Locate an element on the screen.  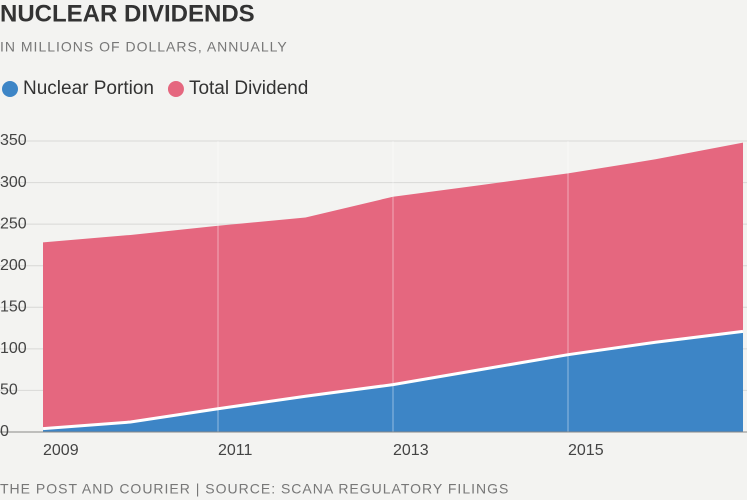
y-tick-label: 150 is located at coordinates (13, 307).